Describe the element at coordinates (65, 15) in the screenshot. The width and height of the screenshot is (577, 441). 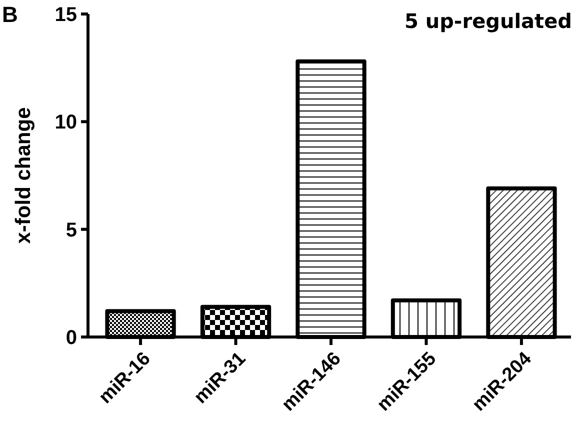
I see `y-tick-label: 15` at that location.